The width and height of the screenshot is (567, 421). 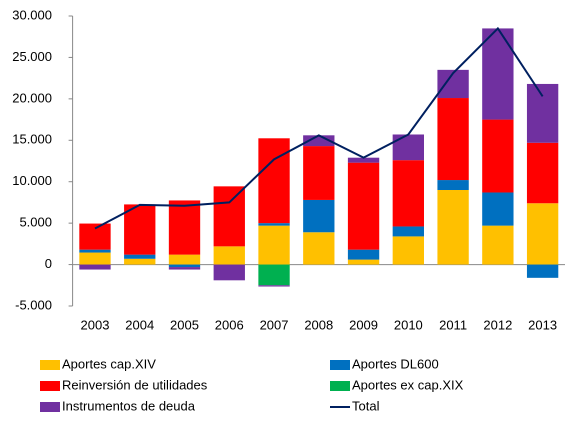 I want to click on legend-label: Aportes cap.XIV, so click(x=109, y=363).